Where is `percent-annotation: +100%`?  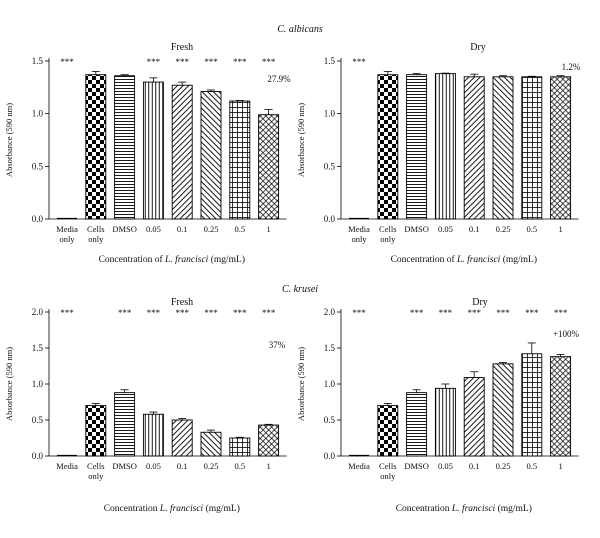 percent-annotation: +100% is located at coordinates (566, 334).